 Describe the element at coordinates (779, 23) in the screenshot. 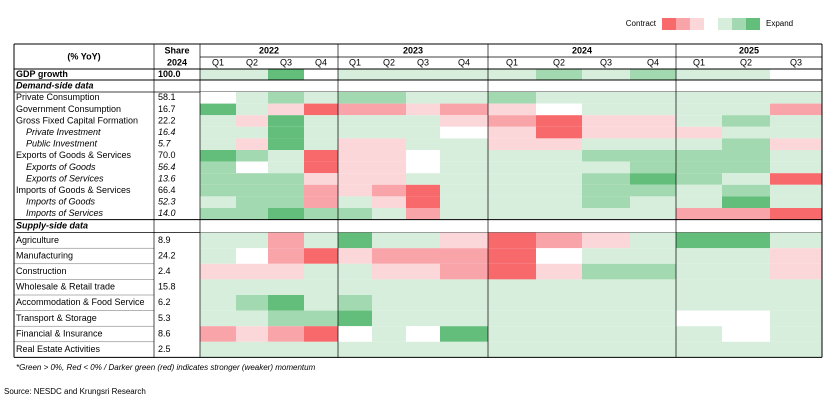

I see `legend-expand: Expand` at that location.